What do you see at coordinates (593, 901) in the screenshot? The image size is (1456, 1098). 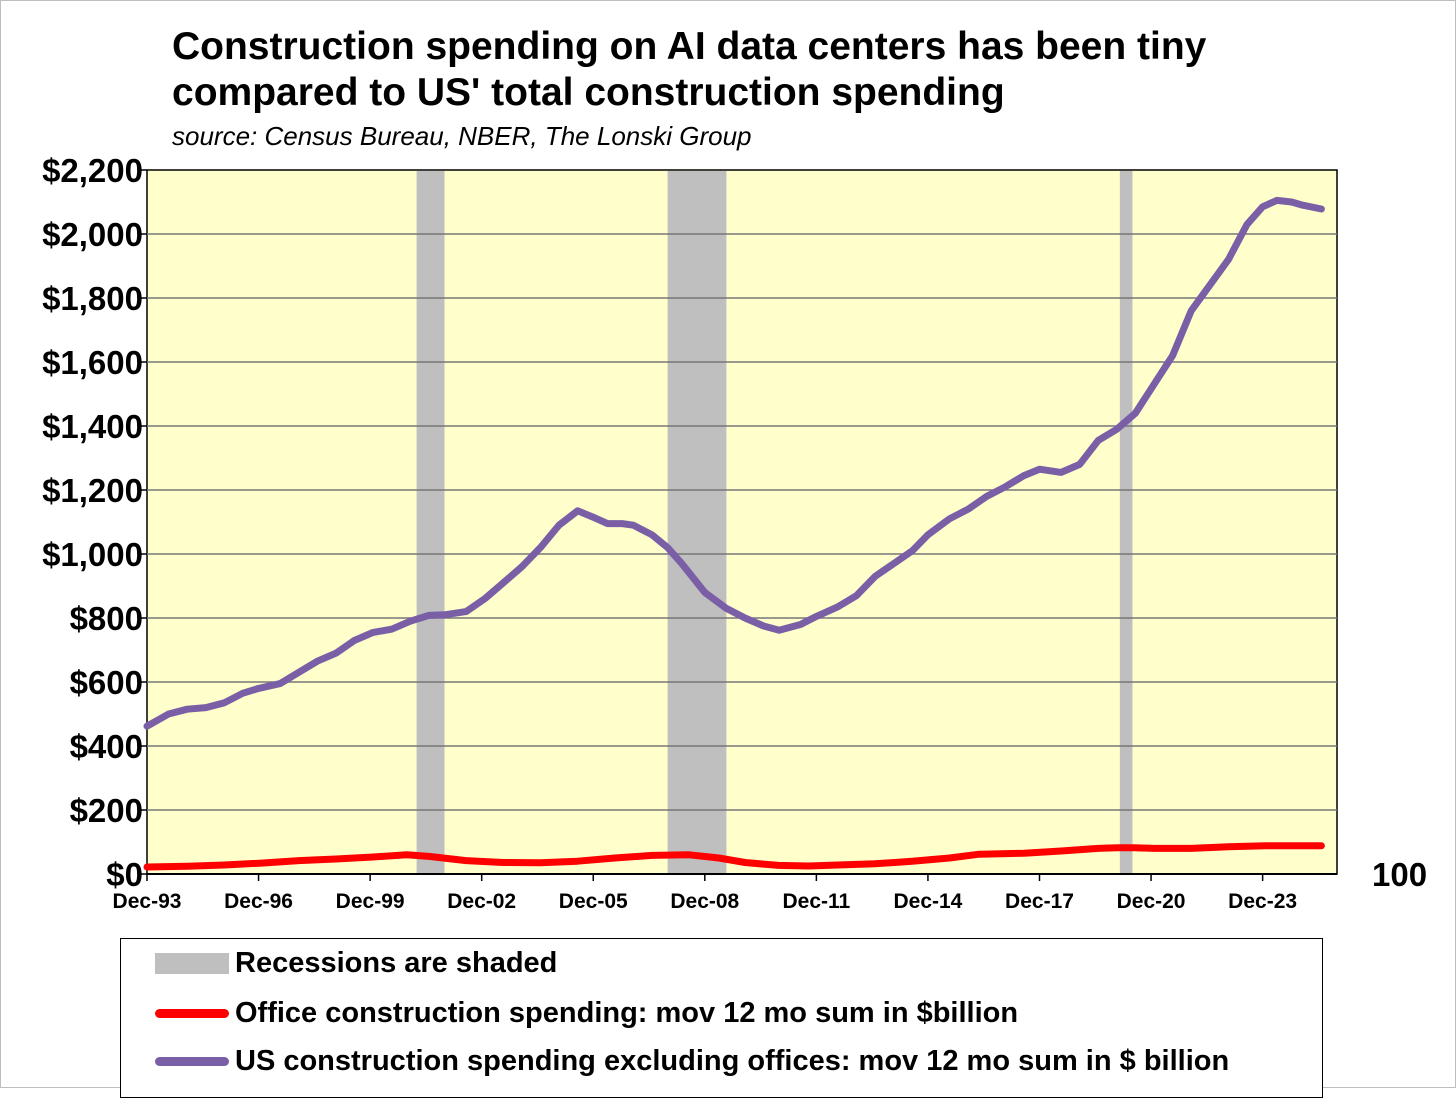 I see `x-tick-label-4: Dec-05` at bounding box center [593, 901].